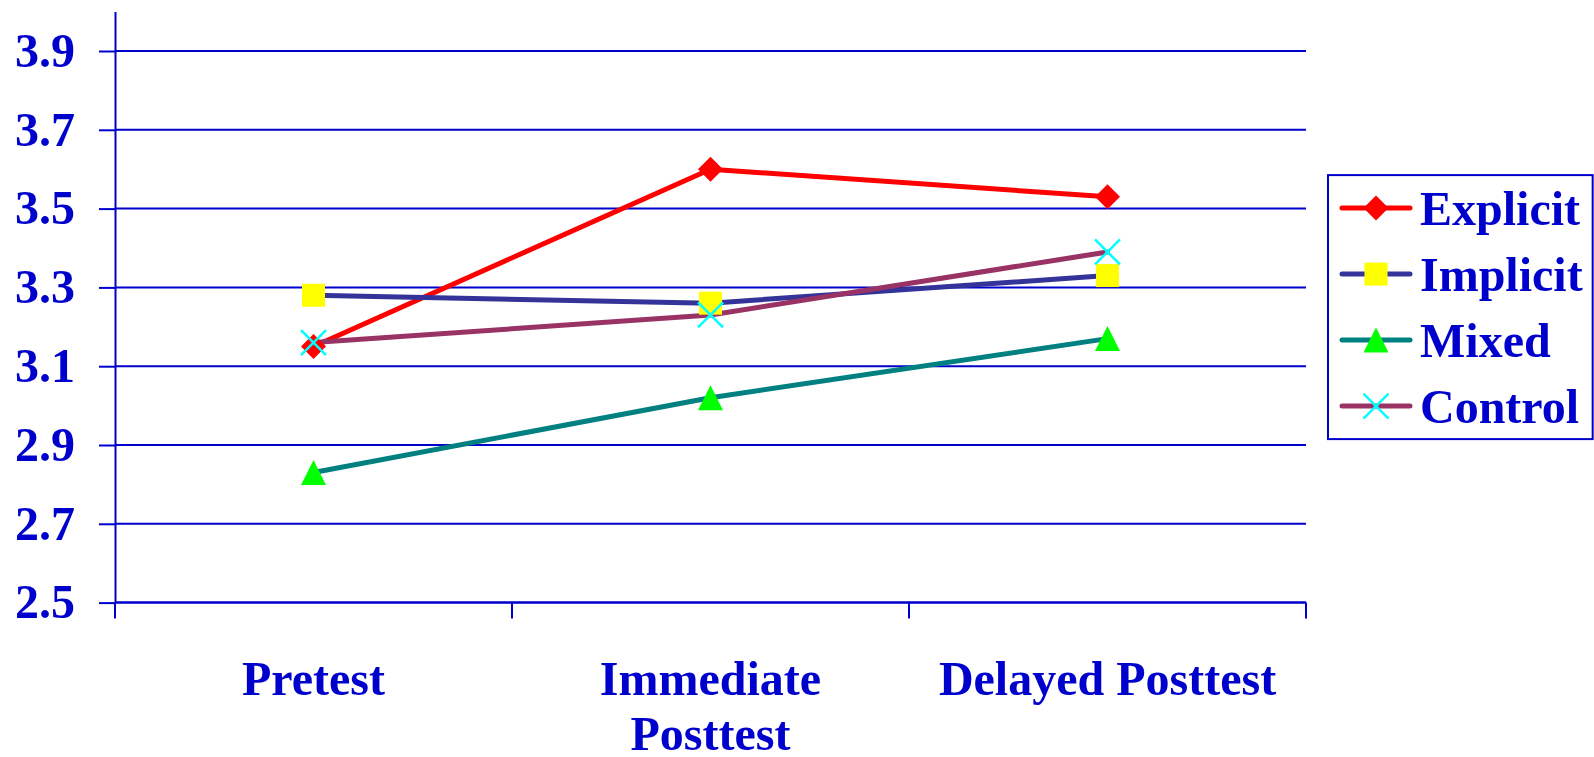  Describe the element at coordinates (45, 50) in the screenshot. I see `y-tick-label: 3.9` at that location.